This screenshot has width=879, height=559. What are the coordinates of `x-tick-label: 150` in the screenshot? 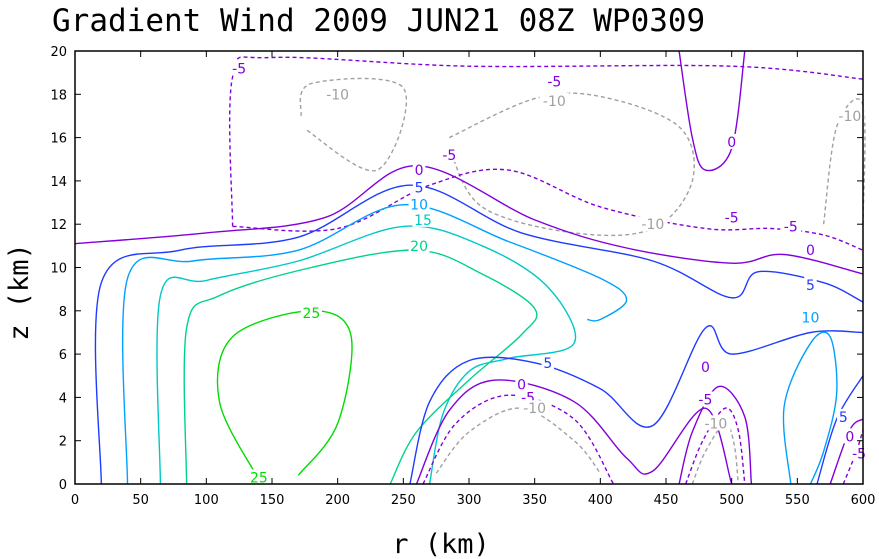 It's located at (272, 500).